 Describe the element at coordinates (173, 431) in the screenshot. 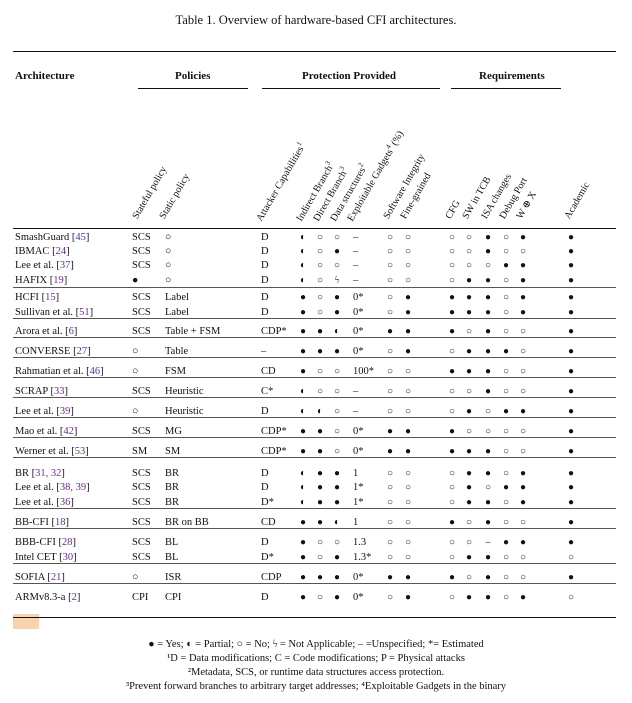

I see `static-policy-cell: MG` at that location.